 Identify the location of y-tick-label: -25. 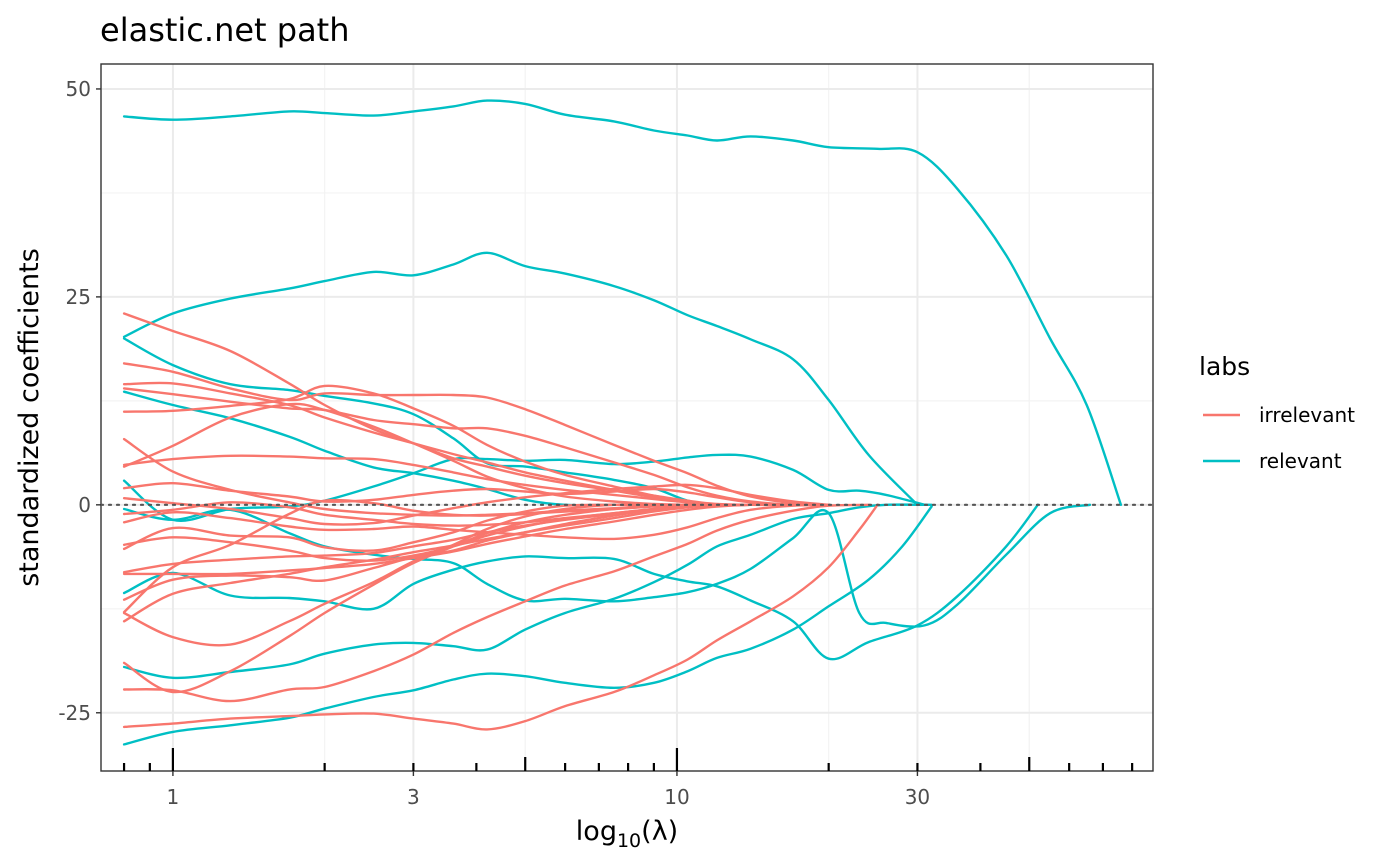
(74, 713).